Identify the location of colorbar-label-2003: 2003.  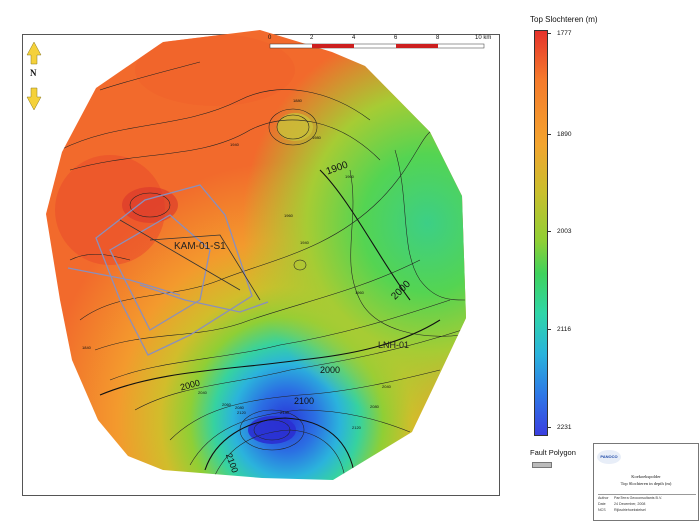
(564, 231).